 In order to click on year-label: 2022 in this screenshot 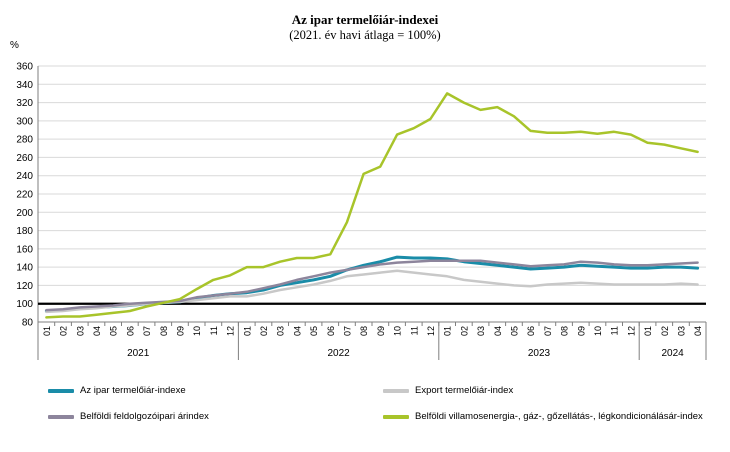, I will do `click(338, 353)`.